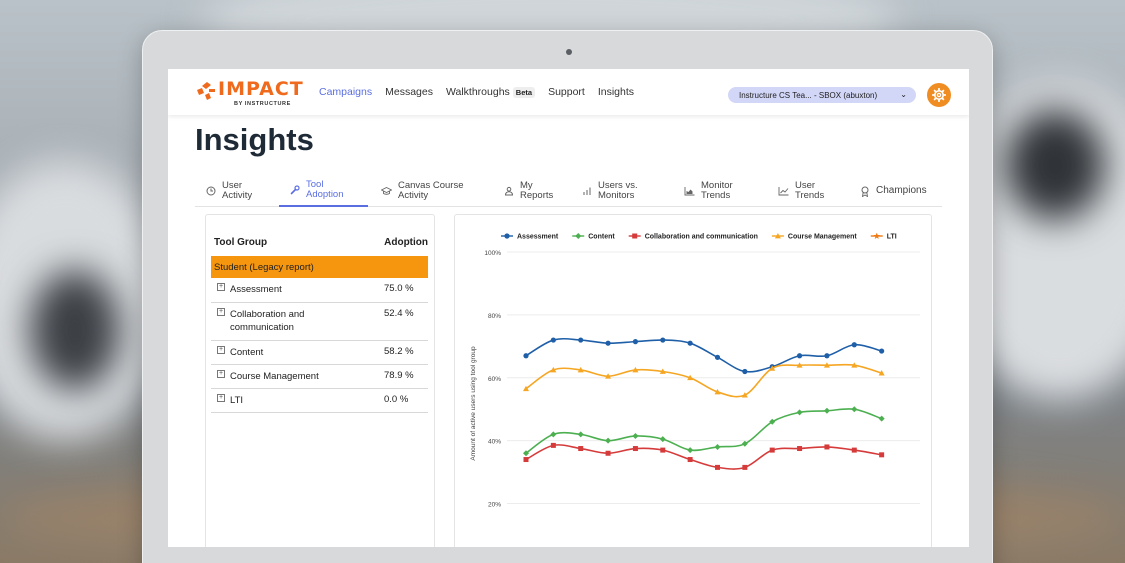  What do you see at coordinates (399, 375) in the screenshot?
I see `adoption-value: 78.9 %` at bounding box center [399, 375].